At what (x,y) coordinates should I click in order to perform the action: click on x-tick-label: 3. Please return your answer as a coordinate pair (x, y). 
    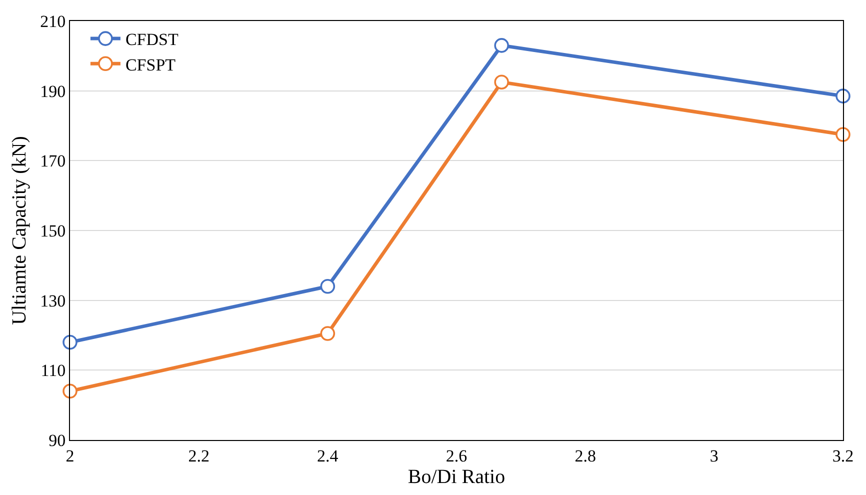
    Looking at the image, I should click on (714, 456).